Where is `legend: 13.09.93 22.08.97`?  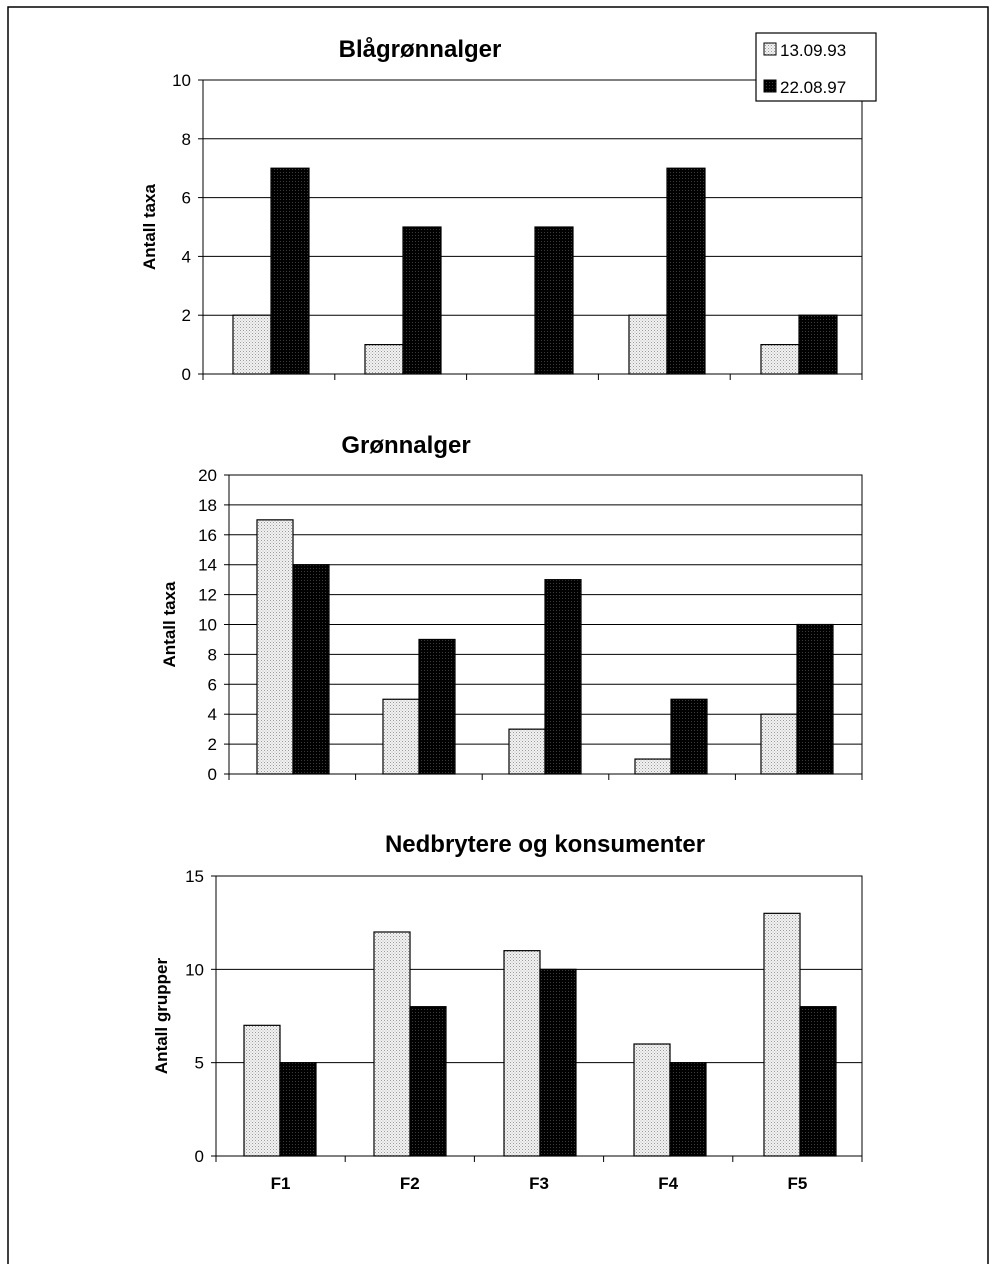
legend: 13.09.93 22.08.97 is located at coordinates (816, 67).